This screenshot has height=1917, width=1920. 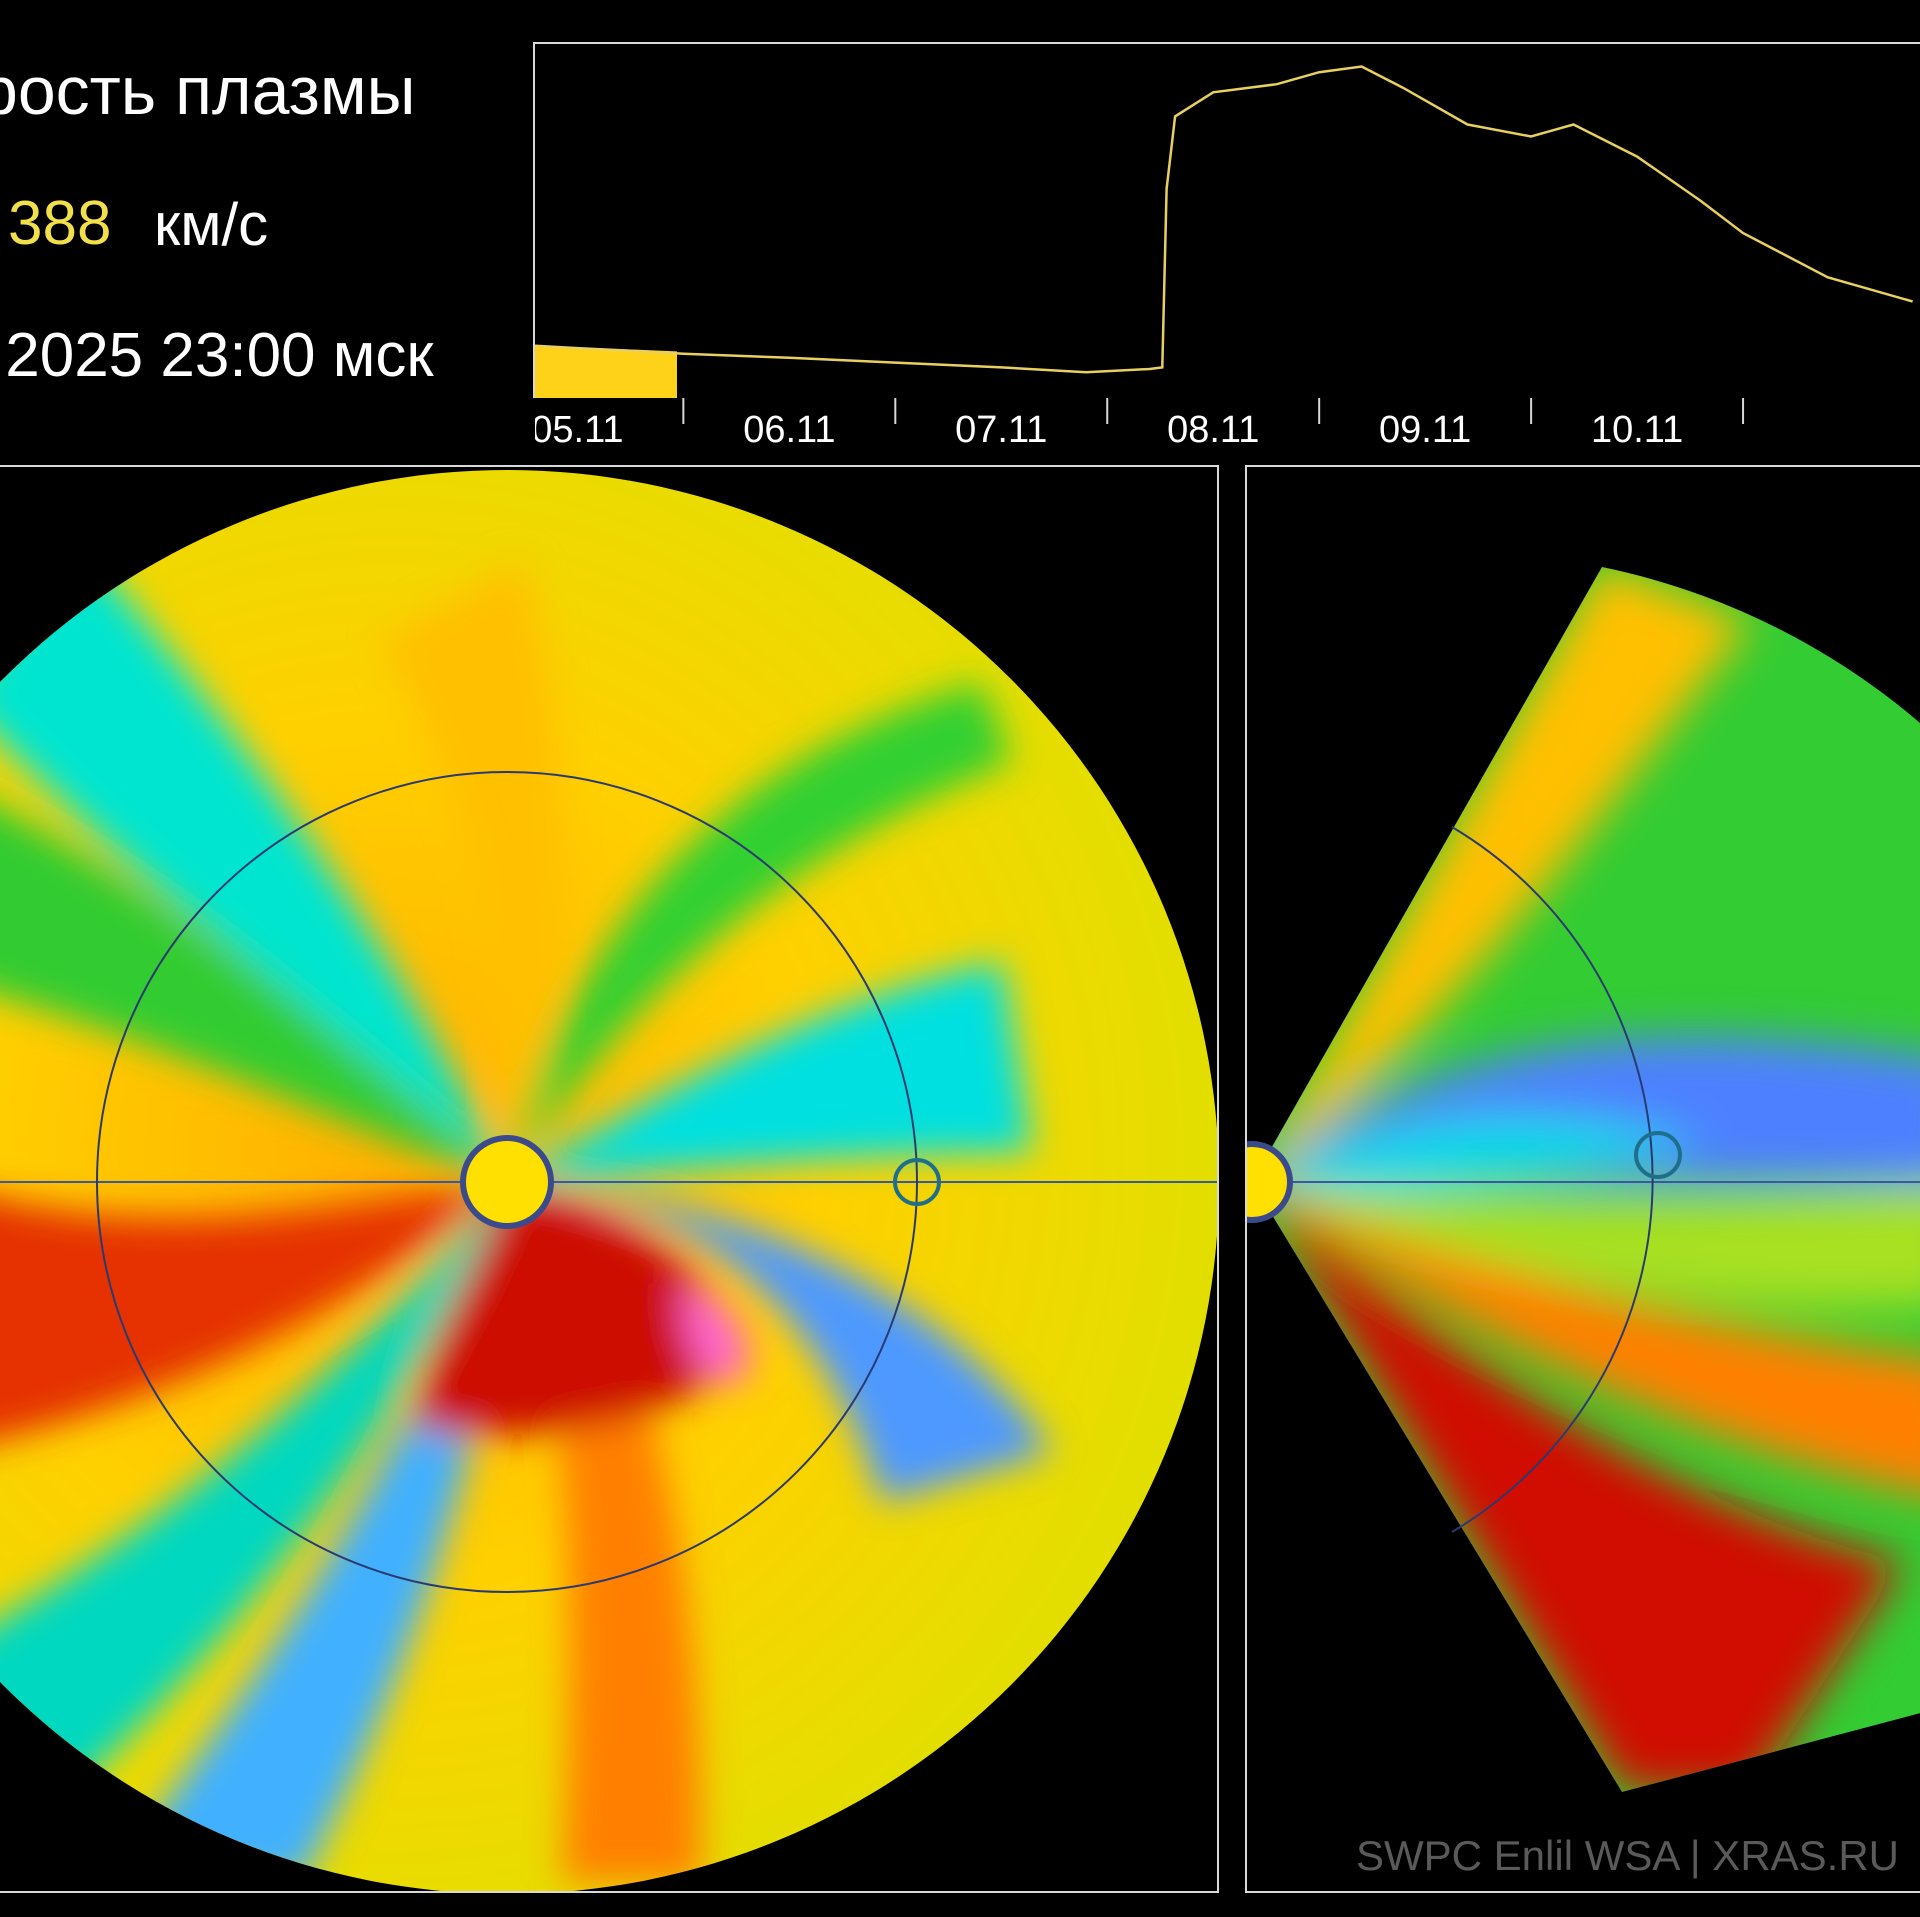 What do you see at coordinates (1213, 430) in the screenshot?
I see `x-tick-label: 08.11` at bounding box center [1213, 430].